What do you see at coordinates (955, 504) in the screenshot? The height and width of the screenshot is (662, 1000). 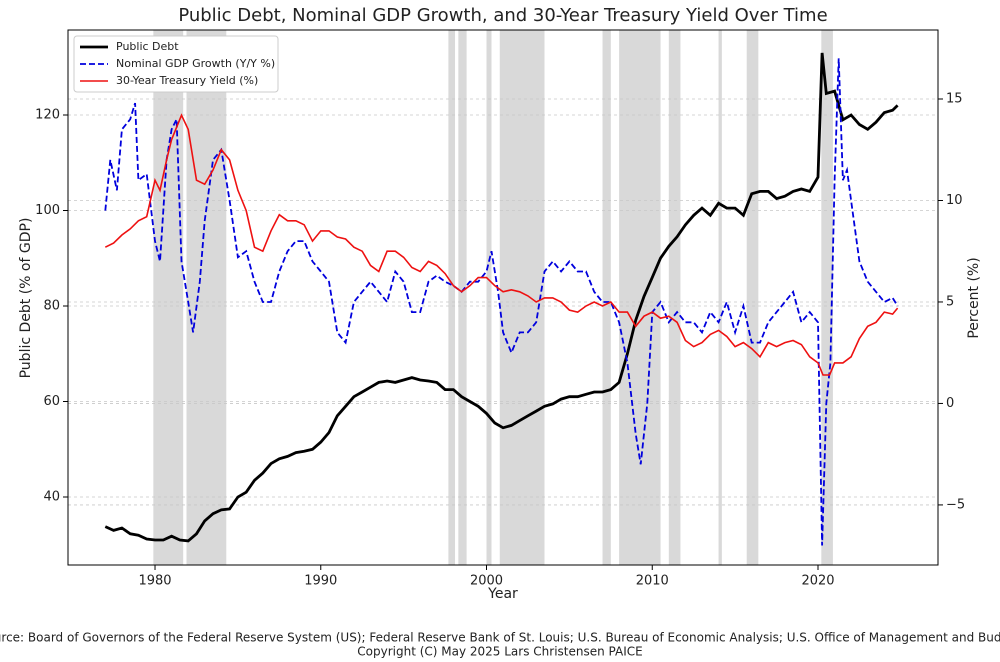 I see `y2-tick-label: −5` at bounding box center [955, 504].